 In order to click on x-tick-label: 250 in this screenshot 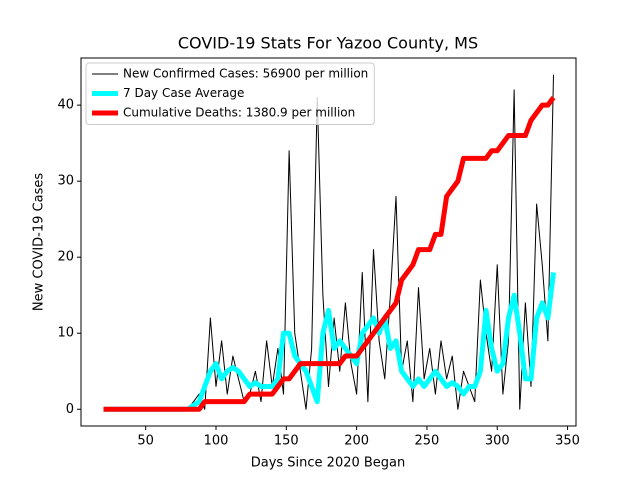, I will do `click(427, 441)`.